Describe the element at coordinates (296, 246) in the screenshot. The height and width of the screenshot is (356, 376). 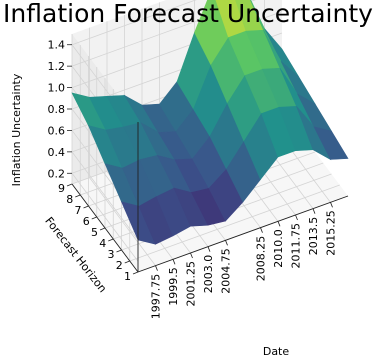
I see `x-tick-label: 2011.75` at that location.